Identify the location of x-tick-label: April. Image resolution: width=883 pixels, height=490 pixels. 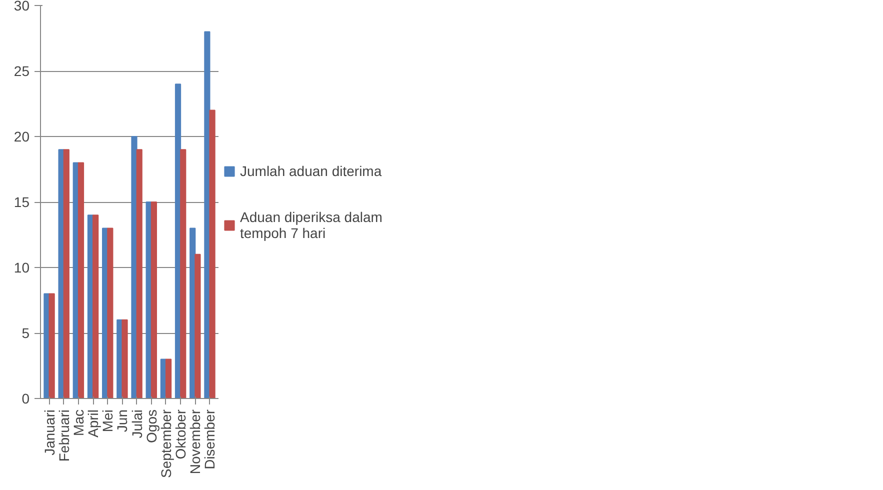
(93, 423).